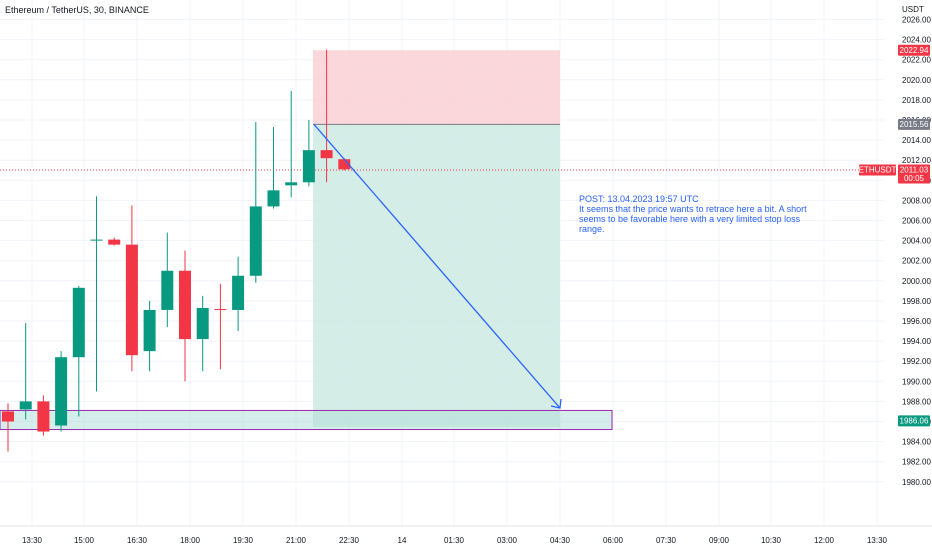  I want to click on stop-loss-badge-text: 2022.94, so click(914, 50).